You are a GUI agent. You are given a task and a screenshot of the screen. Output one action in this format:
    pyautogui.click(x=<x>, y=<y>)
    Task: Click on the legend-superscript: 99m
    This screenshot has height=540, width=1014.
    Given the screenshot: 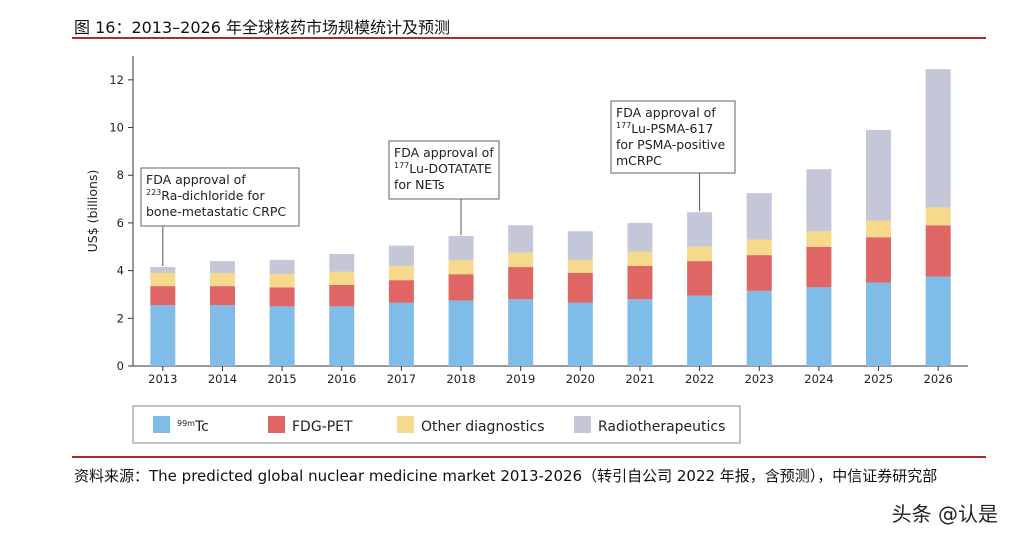 What is the action you would take?
    pyautogui.click(x=186, y=423)
    